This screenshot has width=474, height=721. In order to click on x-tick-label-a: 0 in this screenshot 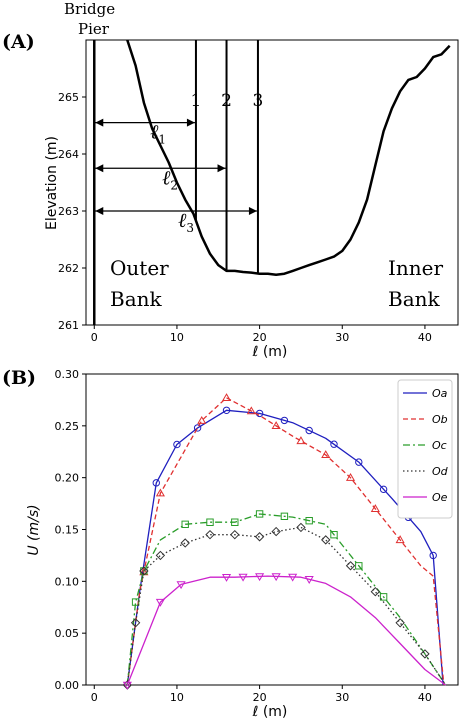, I will do `click(94, 337)`.